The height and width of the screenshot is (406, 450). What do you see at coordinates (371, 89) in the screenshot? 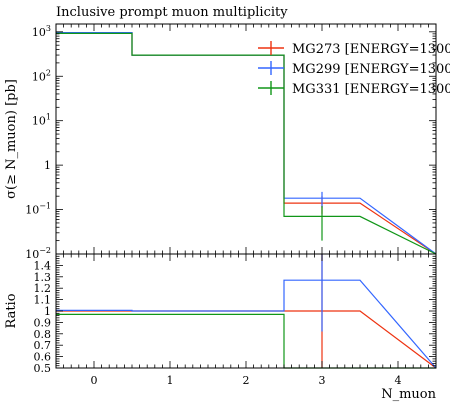
I see `legend-entry-2: MG331 [ENERGY=13000]` at bounding box center [371, 89].